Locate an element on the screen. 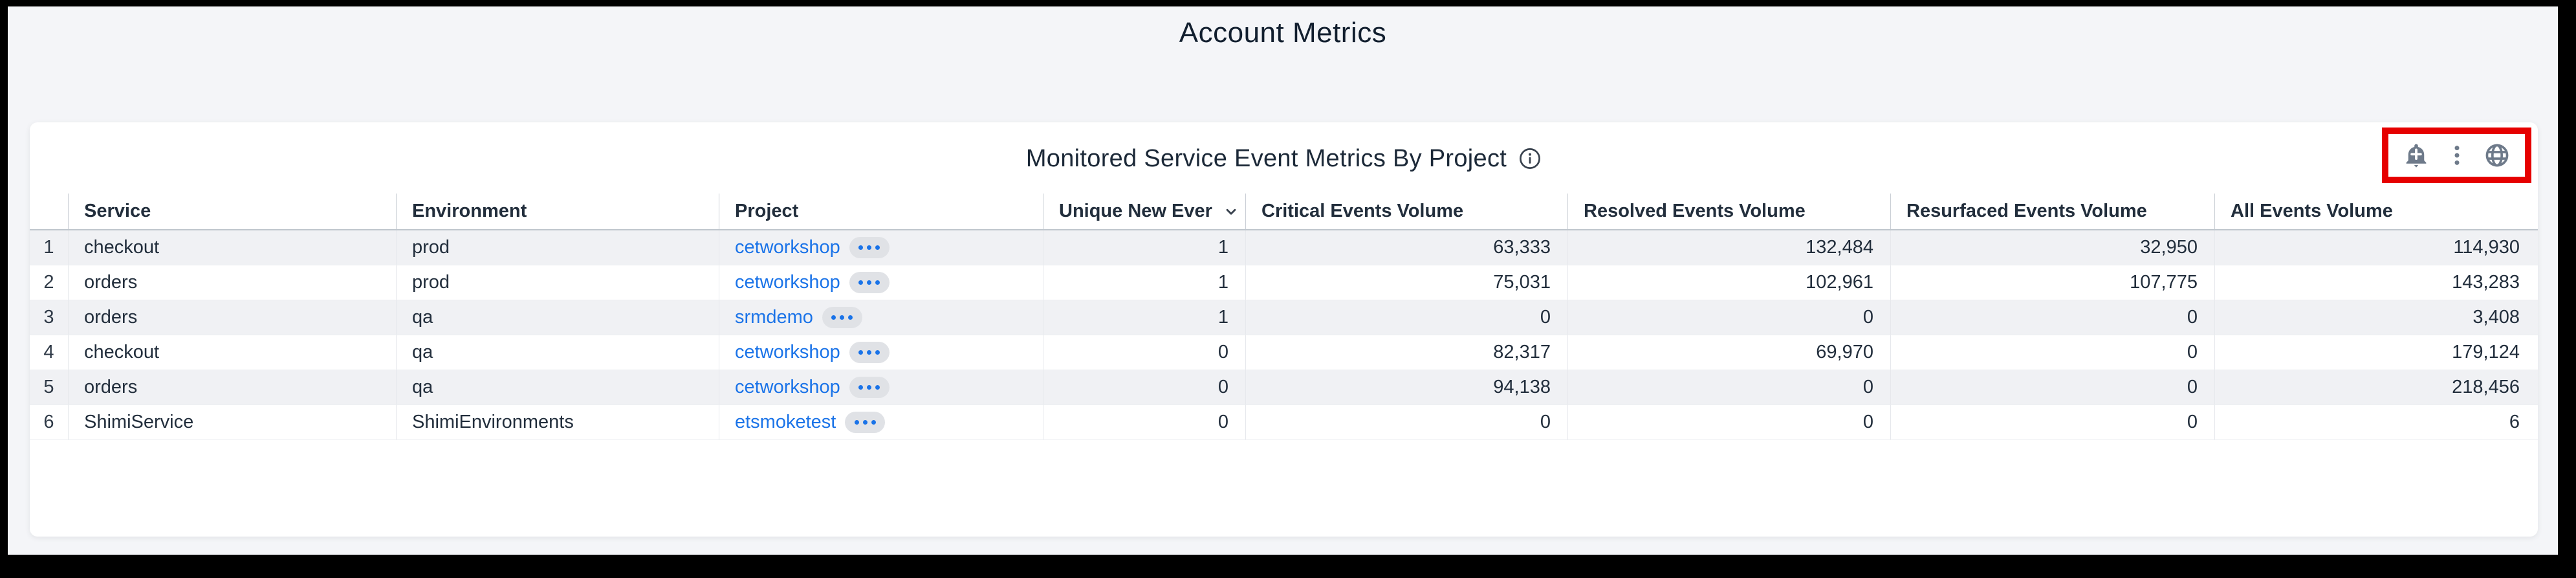 The image size is (2576, 578). chevron-down-icon is located at coordinates (1231, 211).